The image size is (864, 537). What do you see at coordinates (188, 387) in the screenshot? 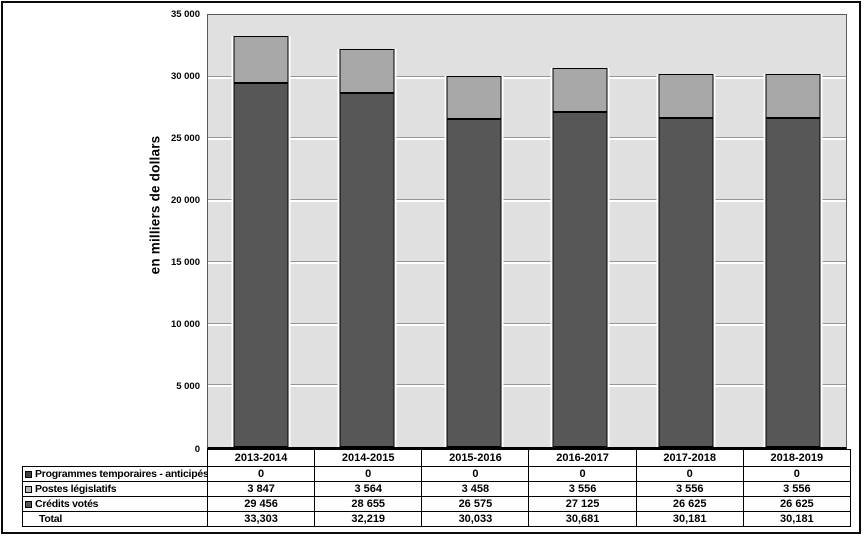
I see `y-tick-label-5-000: 5 000` at bounding box center [188, 387].